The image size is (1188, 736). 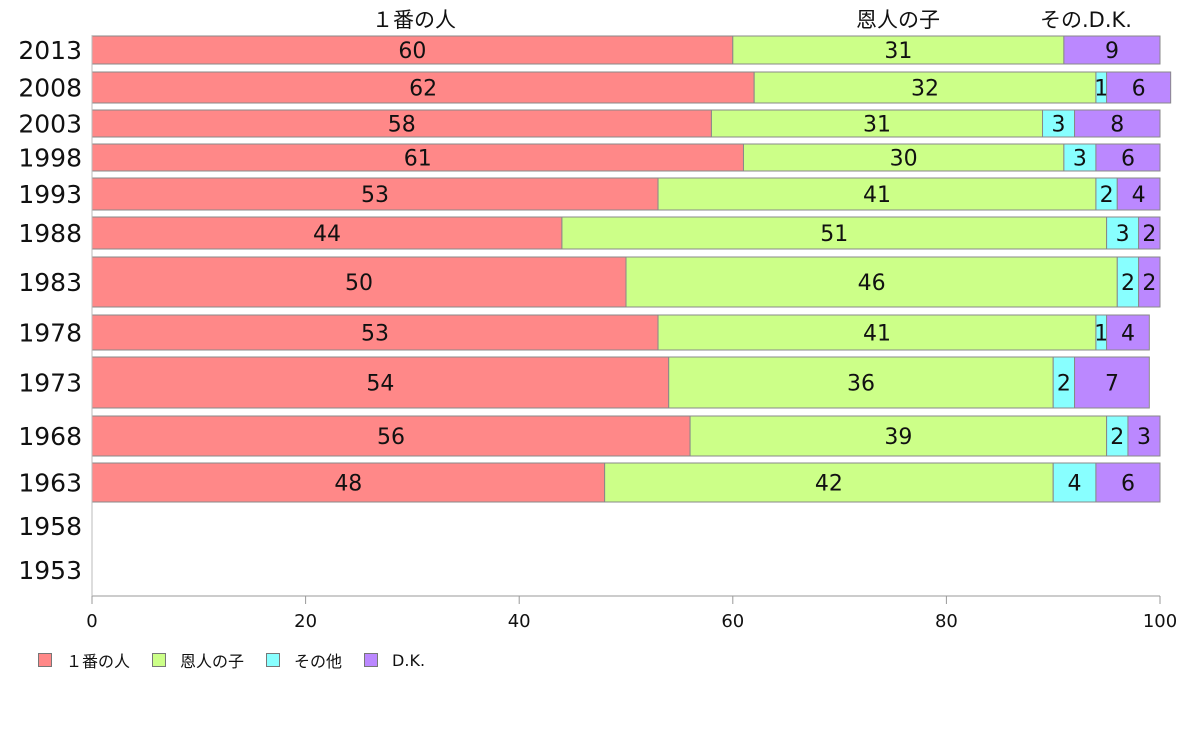 What do you see at coordinates (1064, 384) in the screenshot?
I see `data-label-1973-series-3: 2` at bounding box center [1064, 384].